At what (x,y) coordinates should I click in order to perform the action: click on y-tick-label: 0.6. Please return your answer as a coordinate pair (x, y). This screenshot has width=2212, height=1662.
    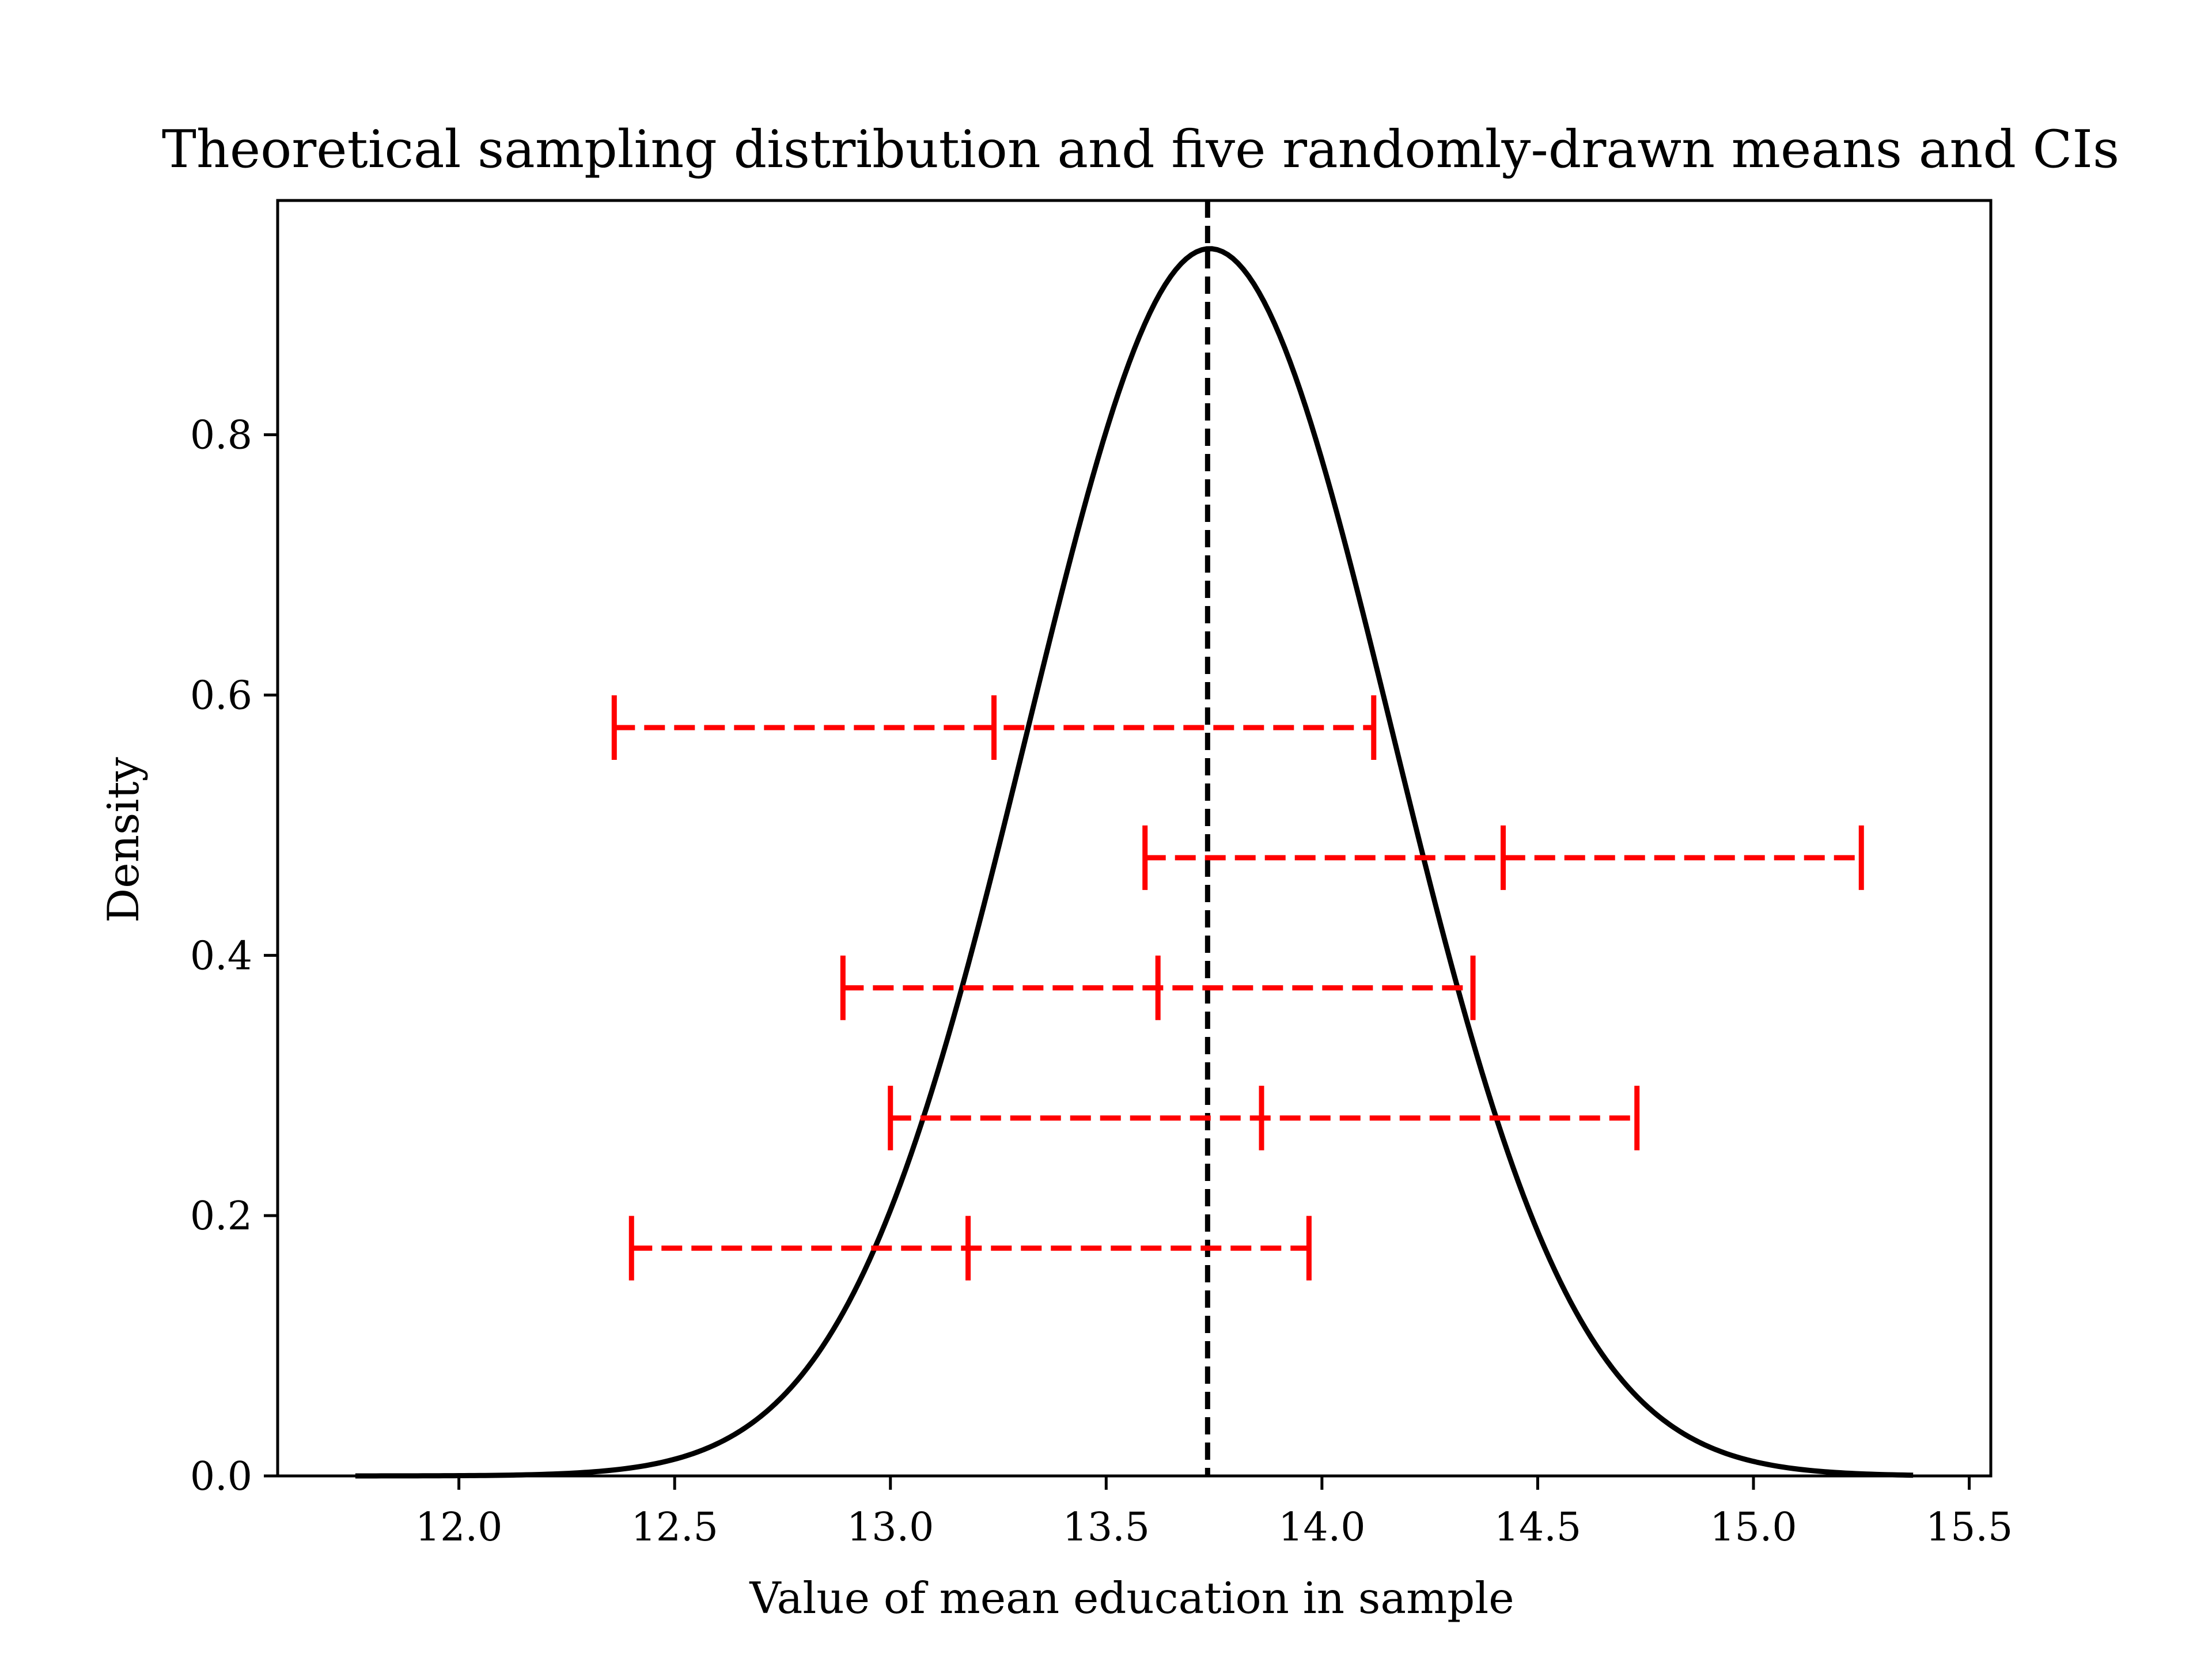
    Looking at the image, I should click on (221, 696).